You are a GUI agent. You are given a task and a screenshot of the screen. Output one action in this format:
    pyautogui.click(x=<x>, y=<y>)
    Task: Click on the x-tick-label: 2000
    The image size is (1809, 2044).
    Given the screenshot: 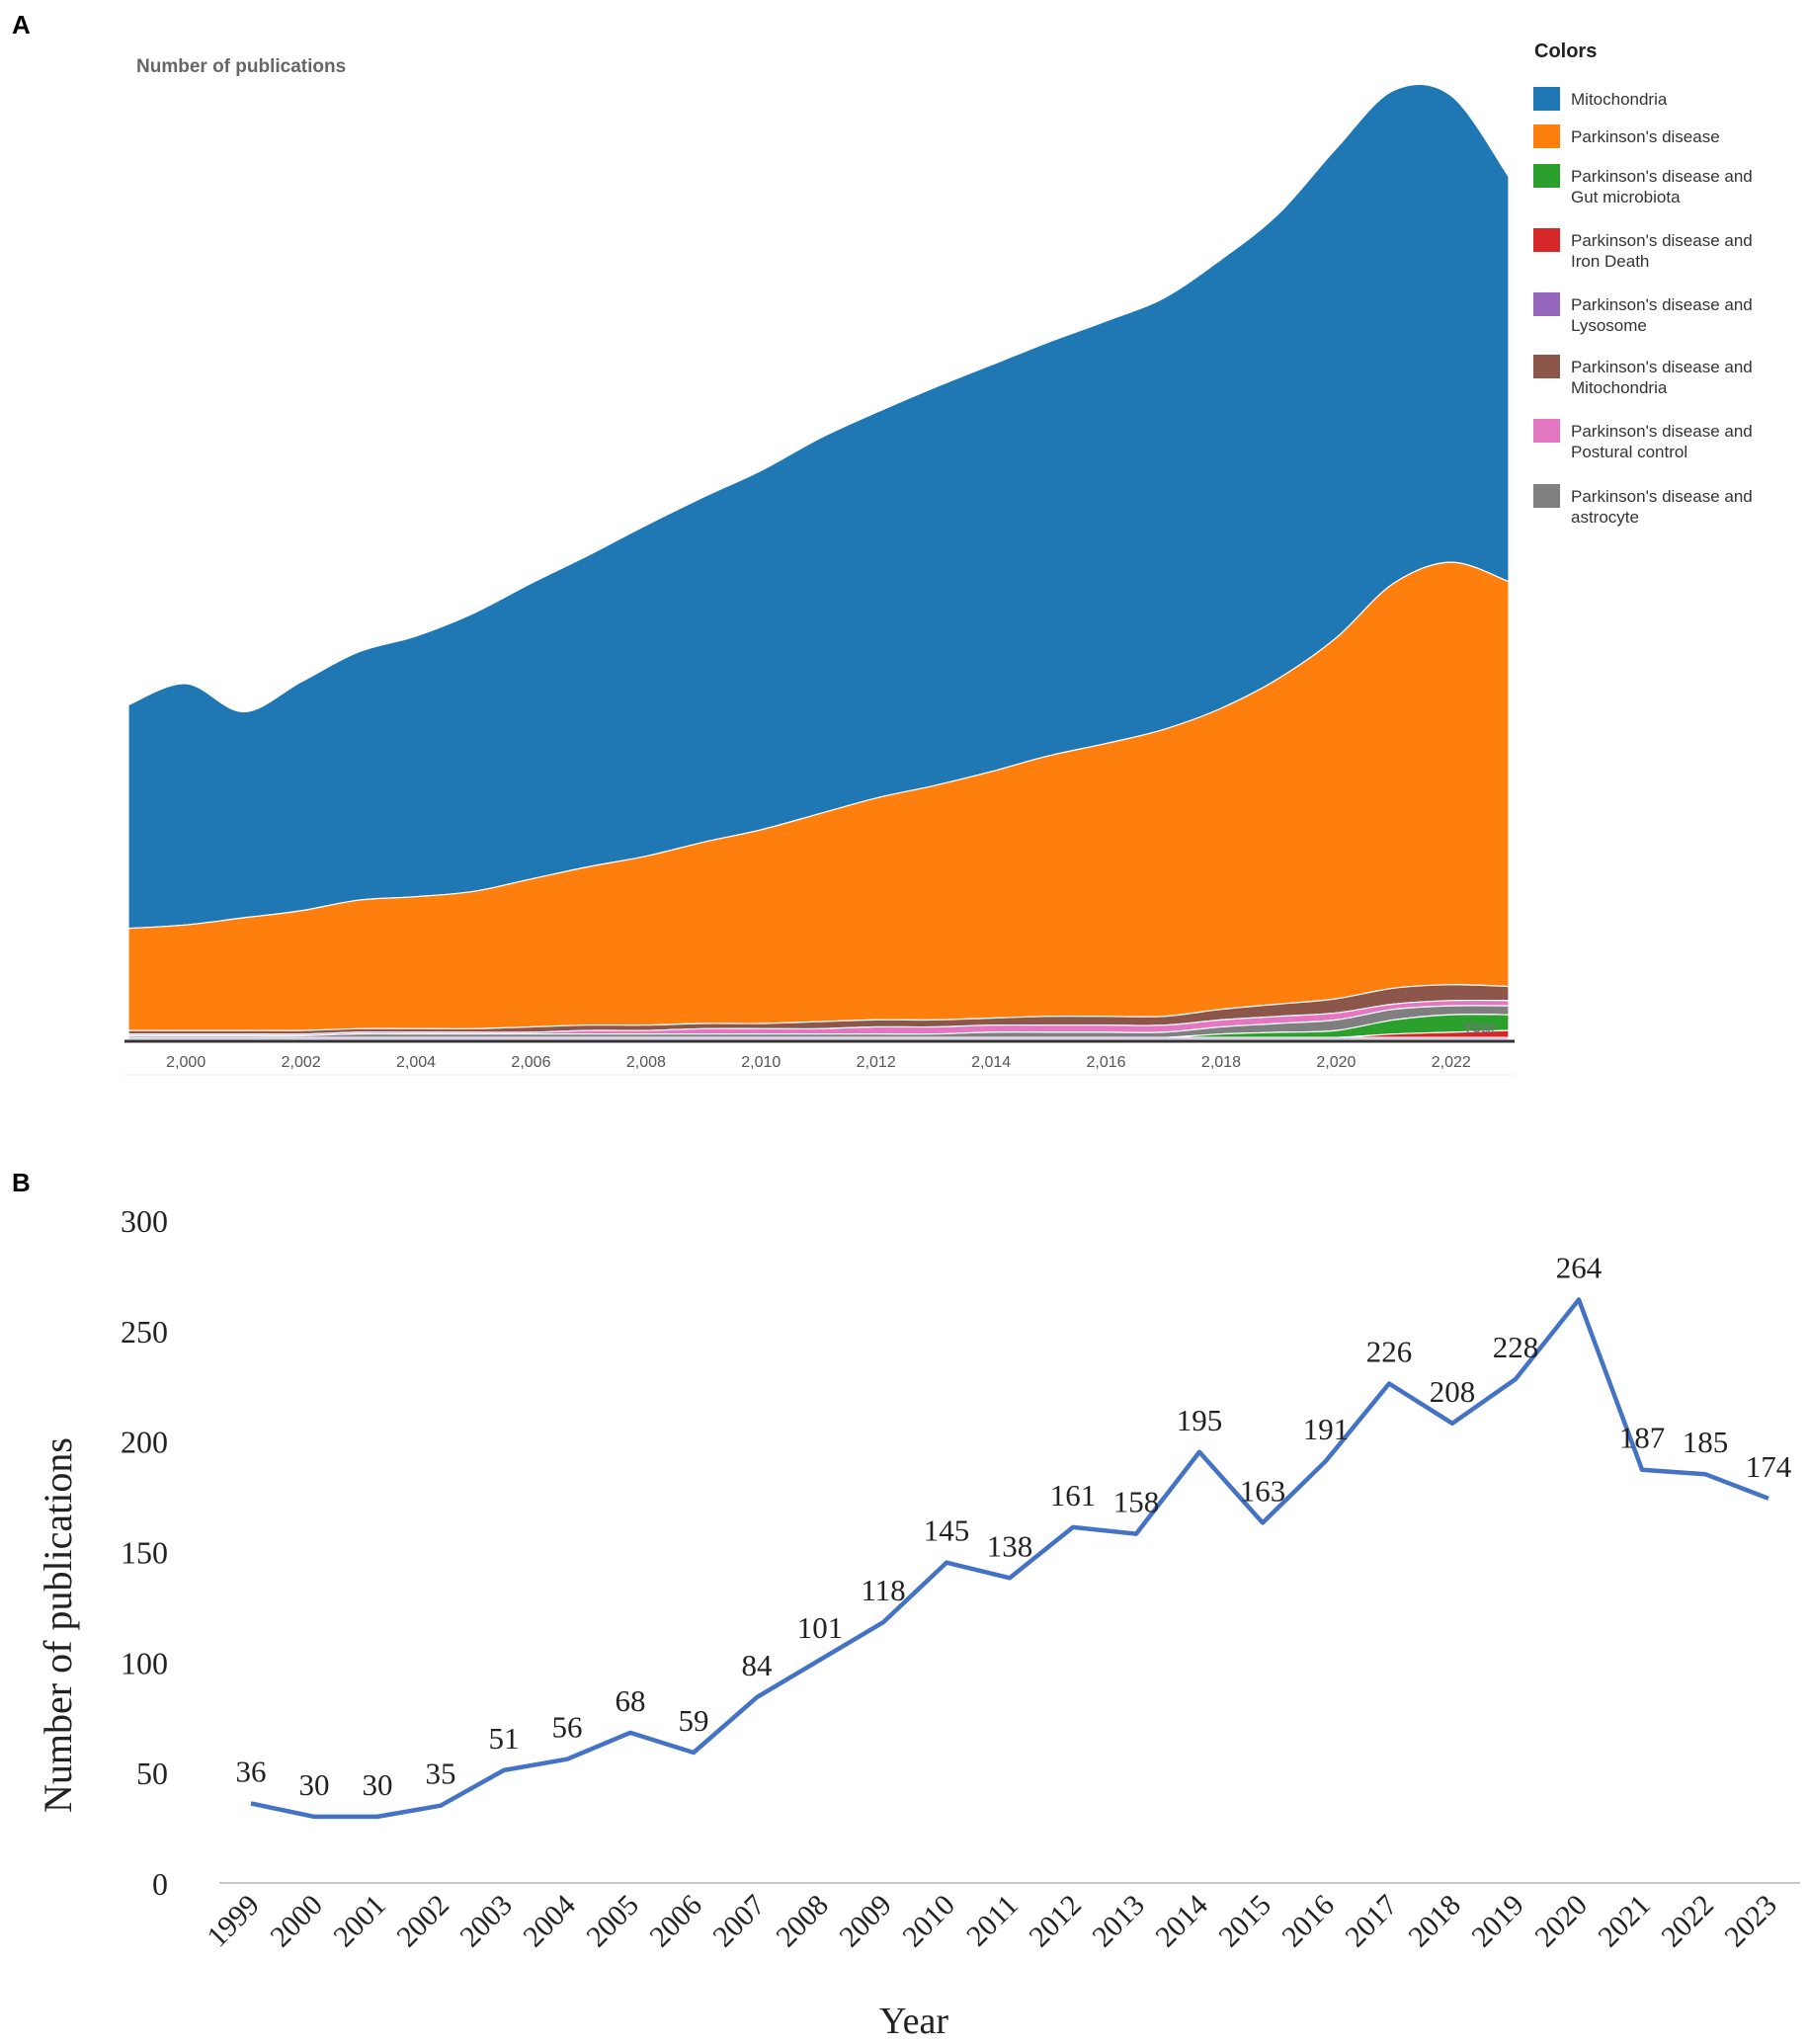 What is the action you would take?
    pyautogui.click(x=296, y=1922)
    